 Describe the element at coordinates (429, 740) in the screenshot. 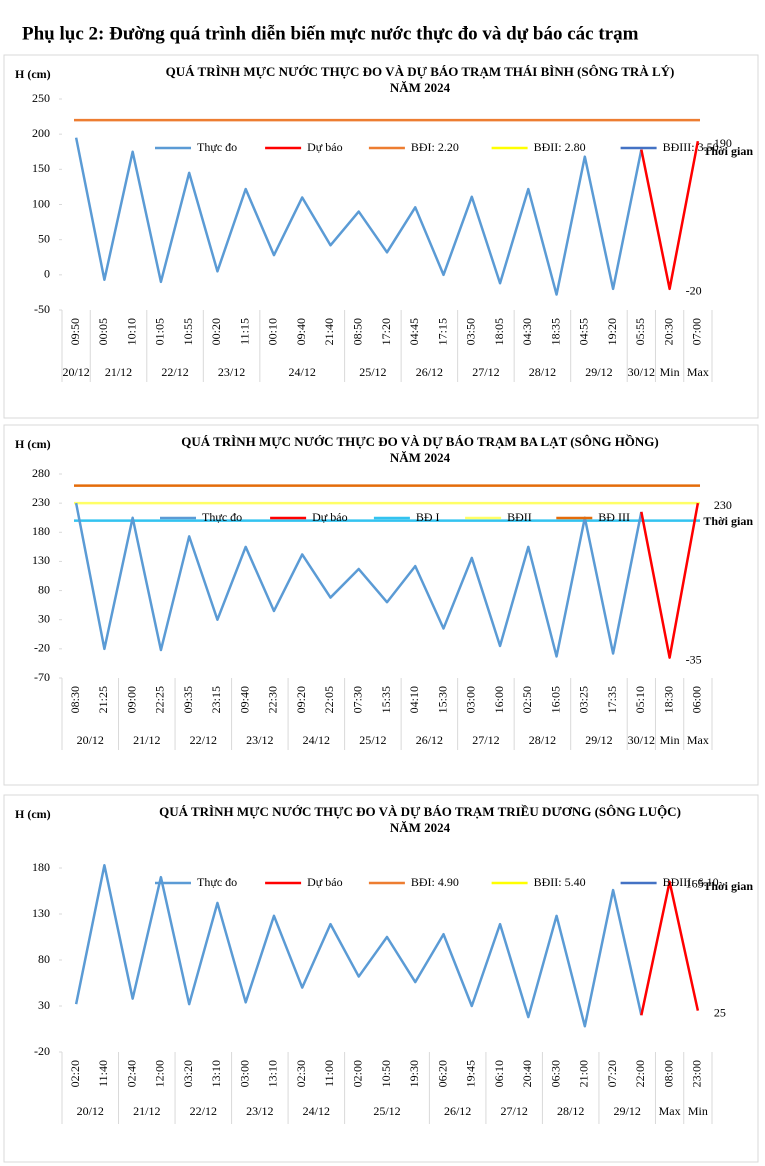

I see `x-group-label: 26/12` at that location.